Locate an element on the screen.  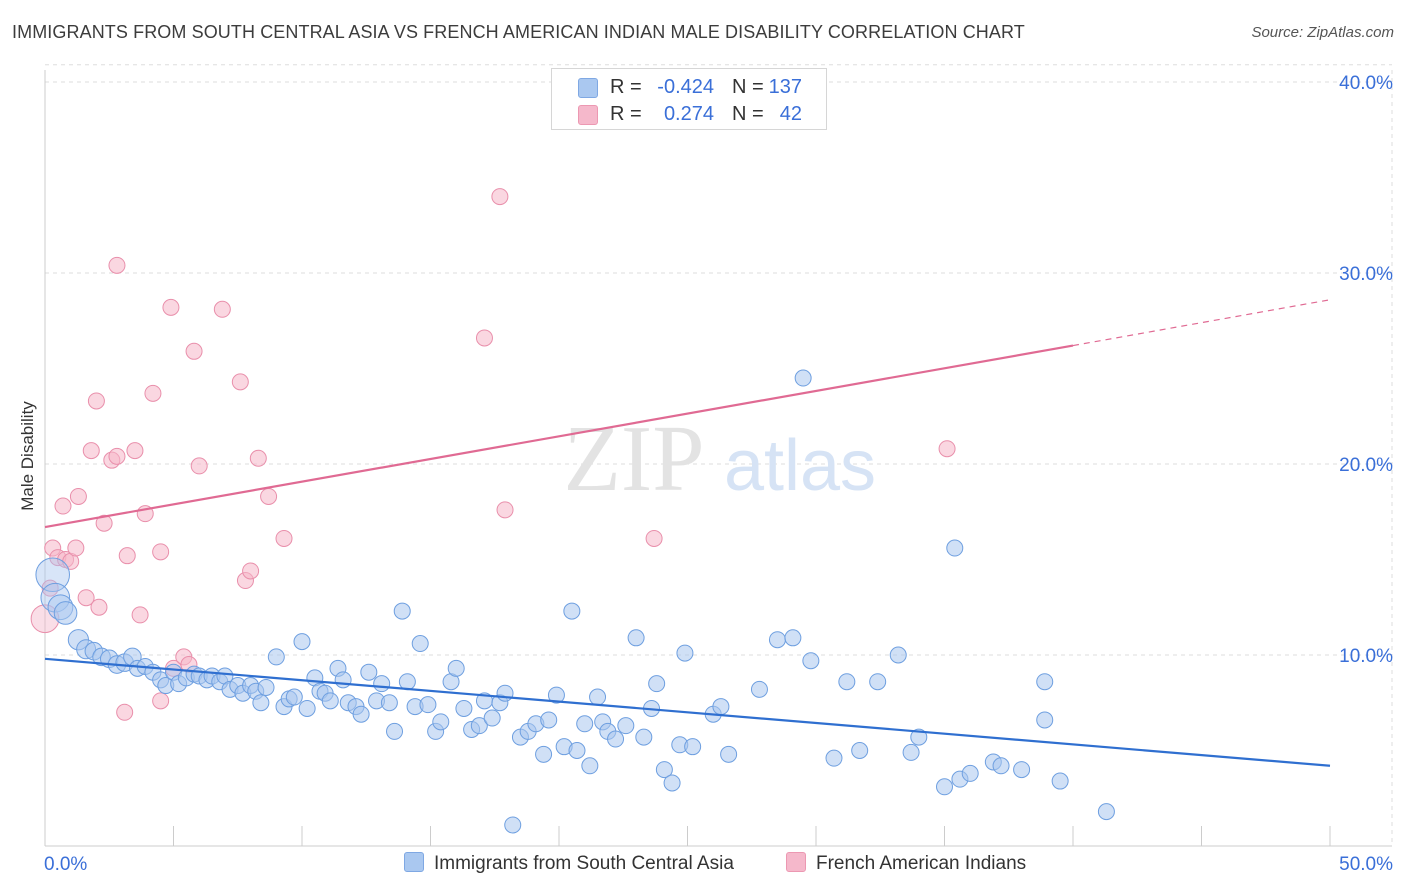
y-axis-label: Male Disability is located at coordinates (27, 456).